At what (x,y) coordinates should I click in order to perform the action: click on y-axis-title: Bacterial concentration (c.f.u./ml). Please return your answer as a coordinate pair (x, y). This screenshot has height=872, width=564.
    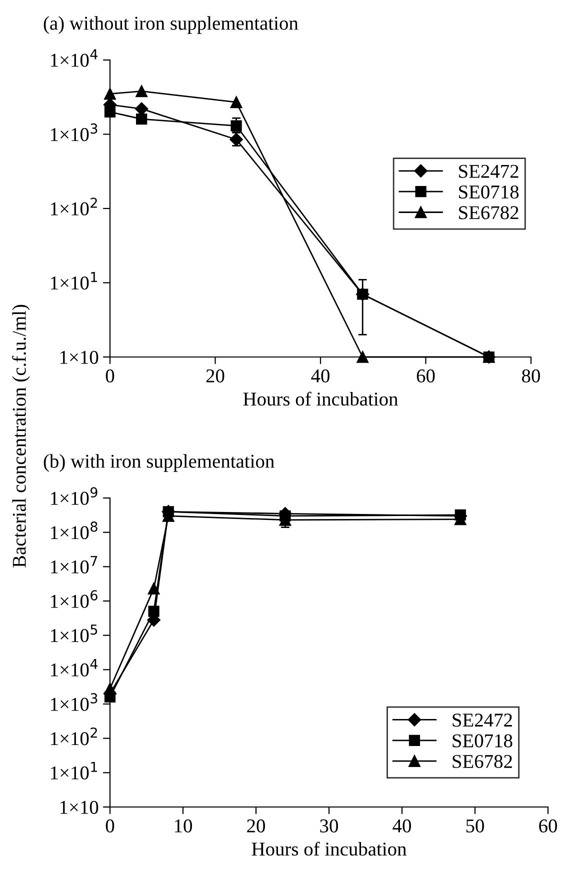
    Looking at the image, I should click on (21, 436).